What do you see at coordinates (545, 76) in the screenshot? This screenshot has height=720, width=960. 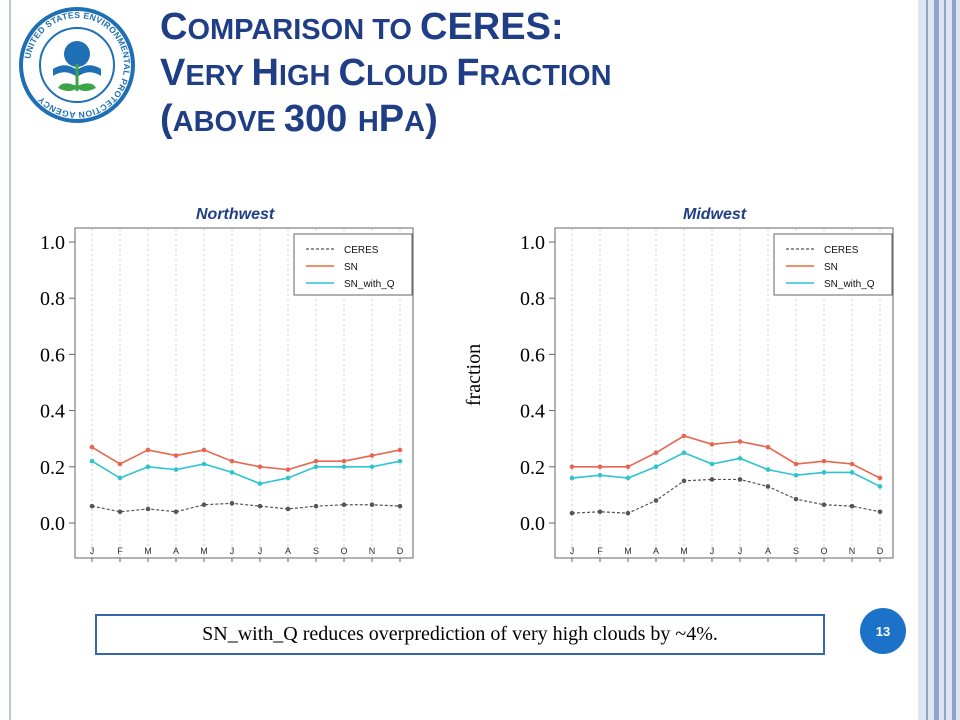 I see `title-line2-seg-7: RACTION` at bounding box center [545, 76].